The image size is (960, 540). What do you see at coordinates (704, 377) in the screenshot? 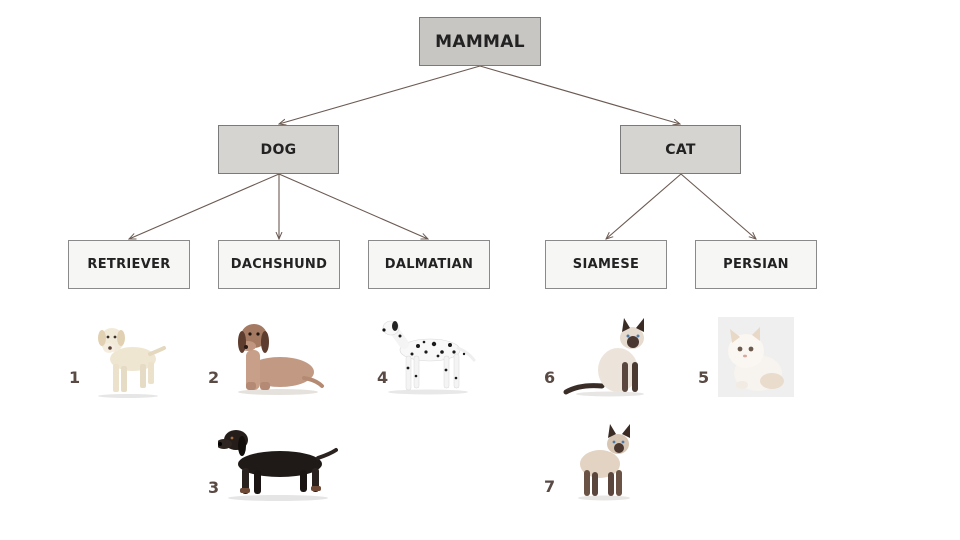
I see `photo-number-5: 5` at bounding box center [704, 377].